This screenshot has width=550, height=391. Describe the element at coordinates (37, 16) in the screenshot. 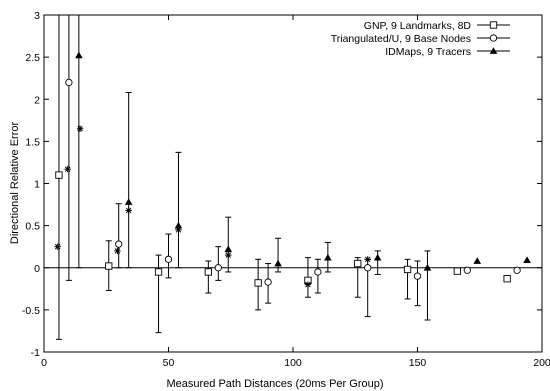

I see `y-tick-label: 3` at that location.